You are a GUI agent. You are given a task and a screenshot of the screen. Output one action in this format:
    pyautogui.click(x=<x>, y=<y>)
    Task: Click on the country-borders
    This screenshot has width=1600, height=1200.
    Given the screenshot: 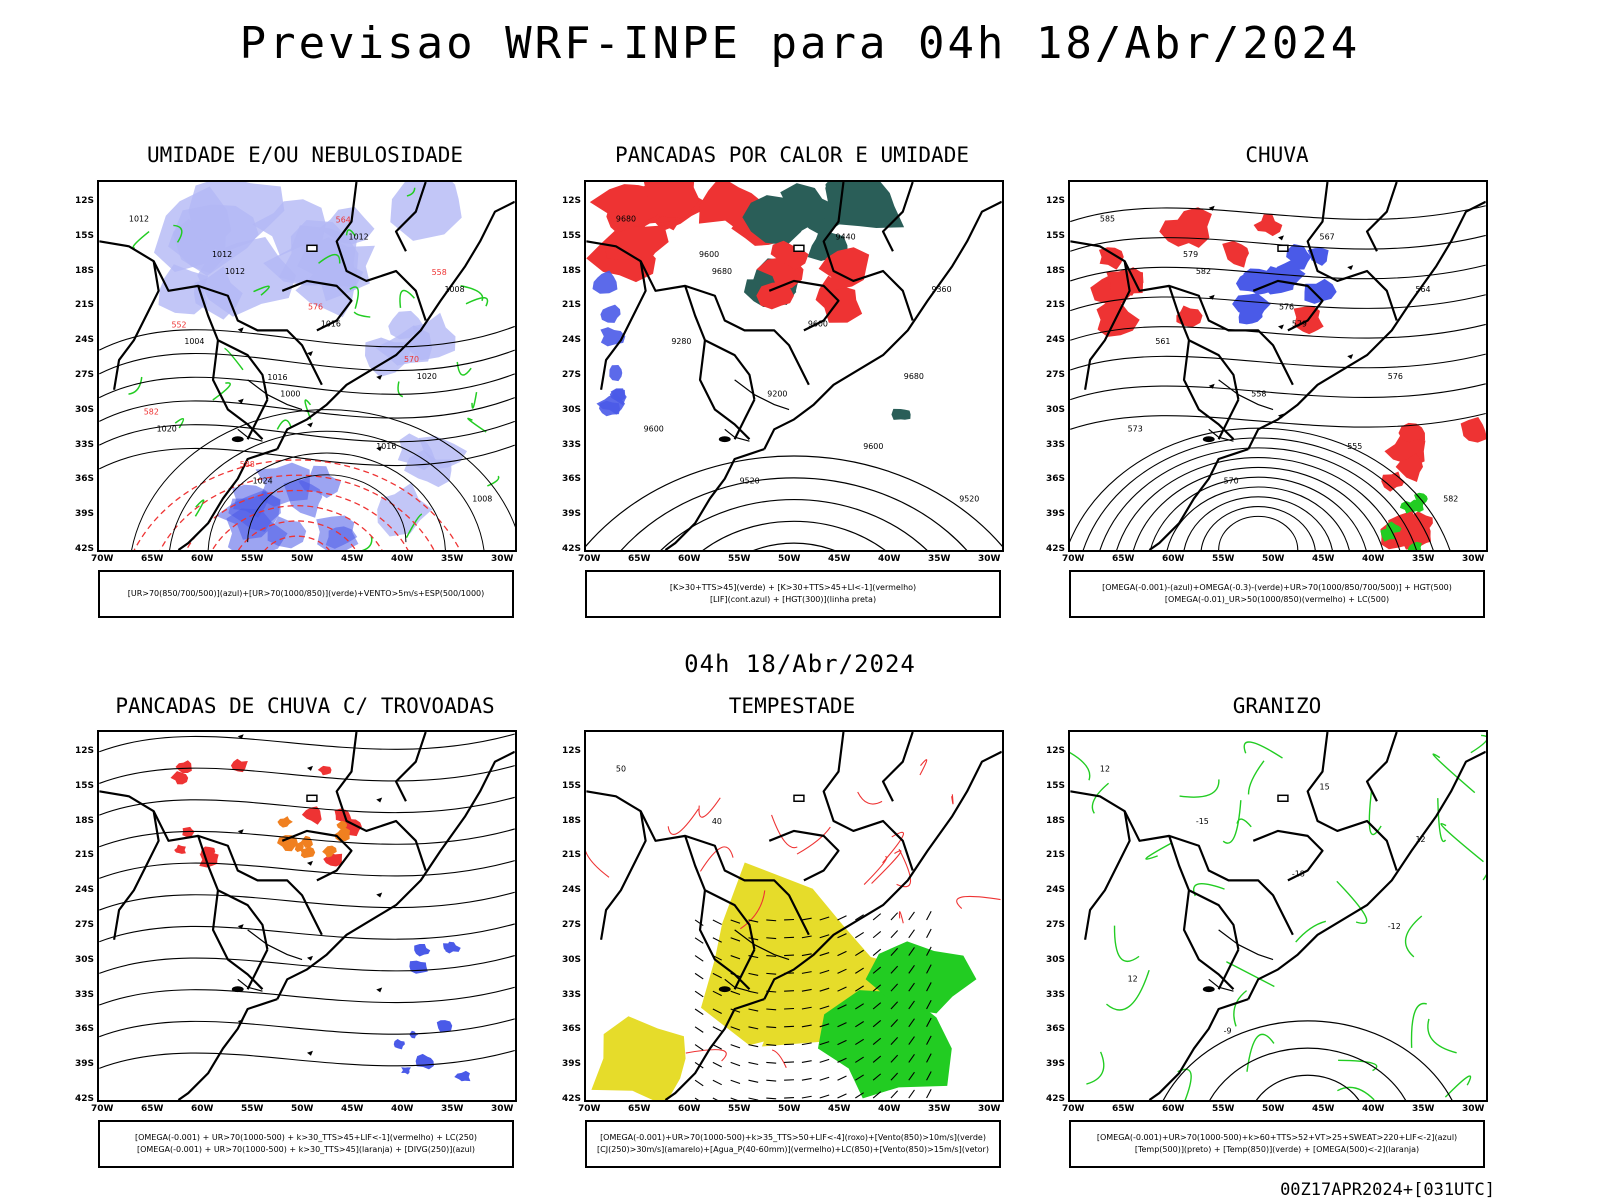 What is the action you would take?
    pyautogui.click(x=1278, y=916)
    